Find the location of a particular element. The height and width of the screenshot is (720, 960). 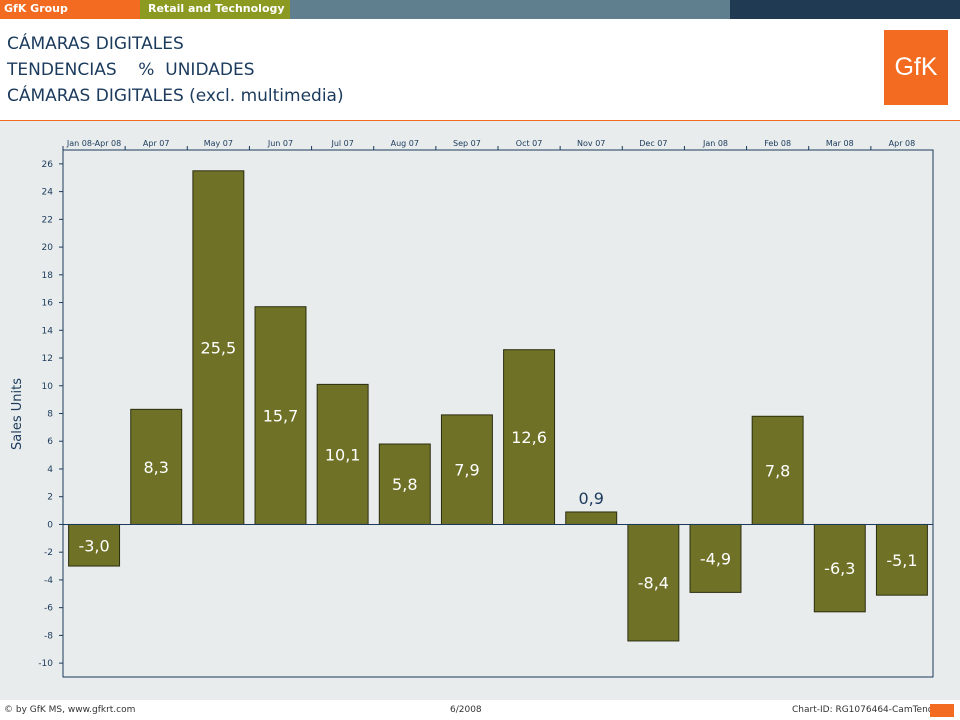

x-tick-label: Oct 07 is located at coordinates (529, 143).